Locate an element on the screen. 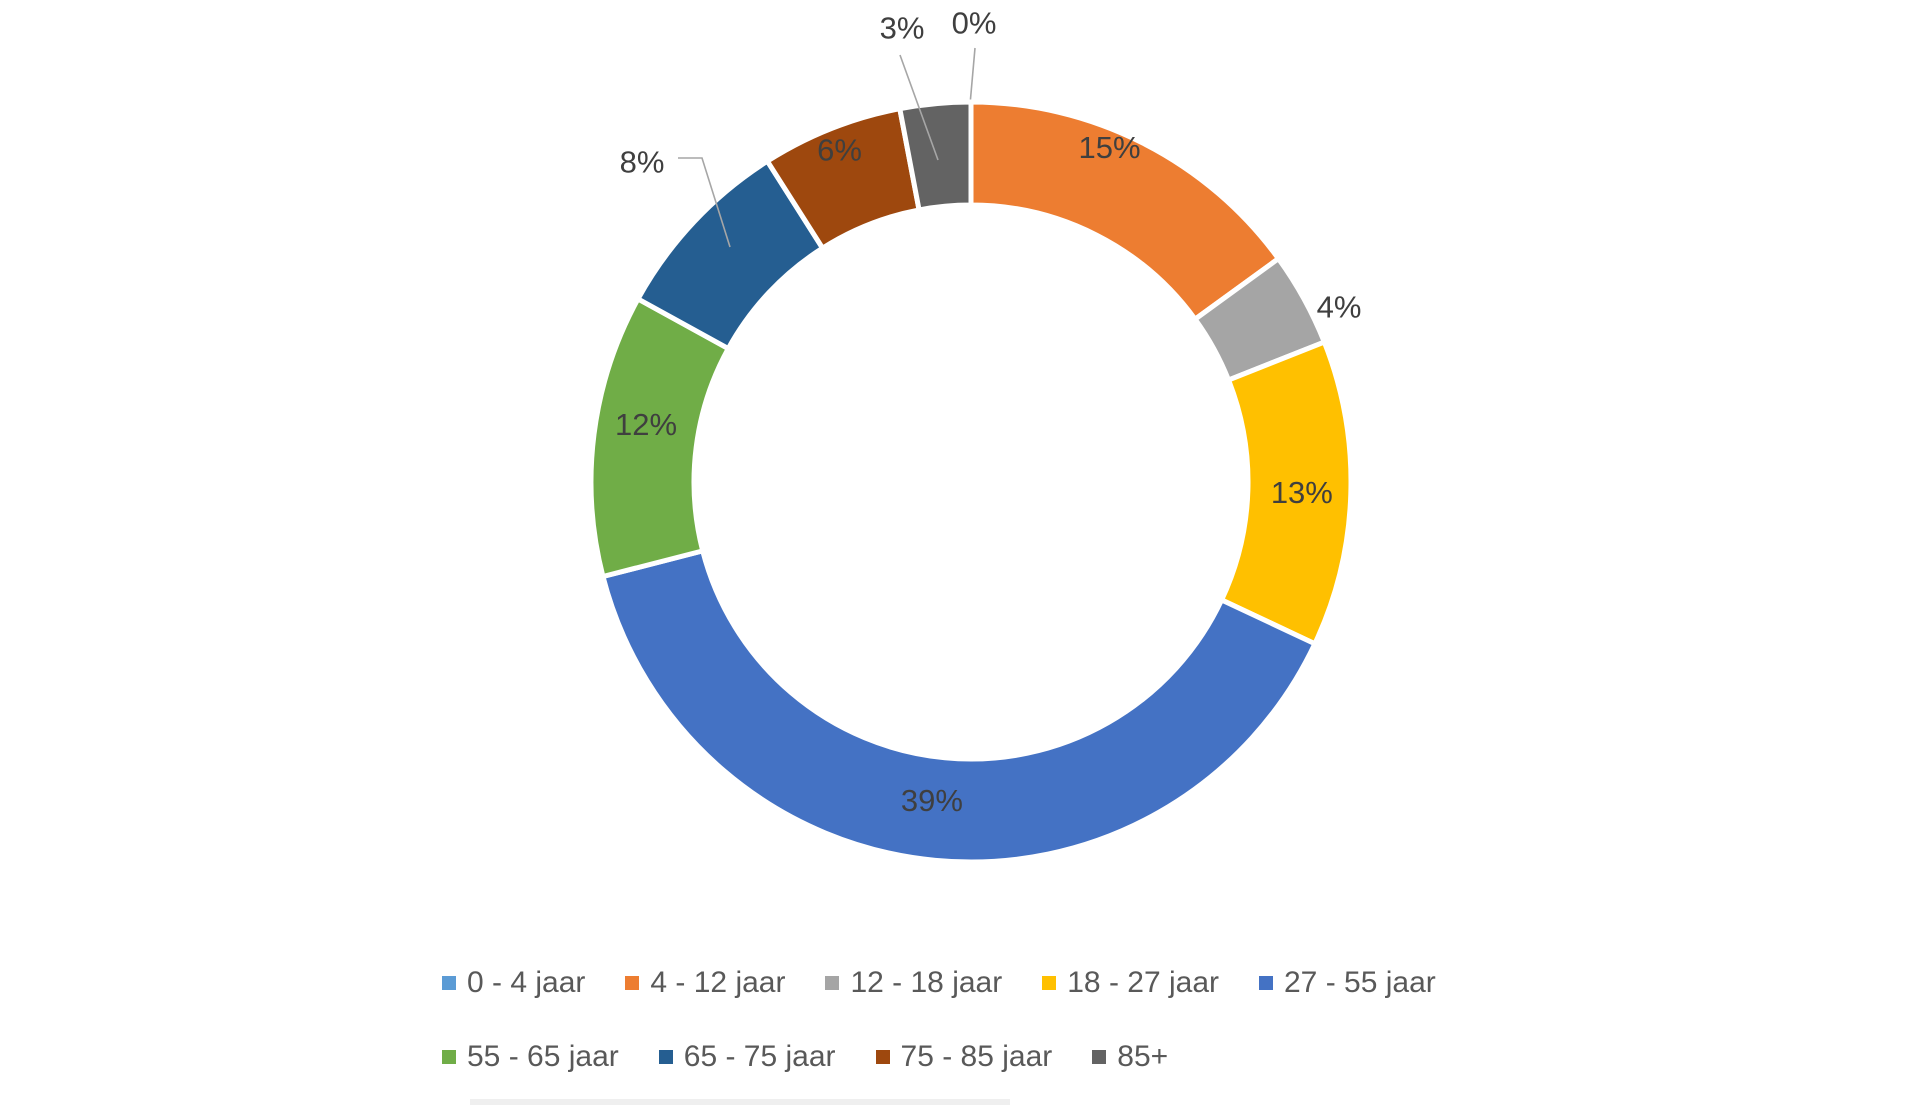 The height and width of the screenshot is (1105, 1920). slice-27-55jaar is located at coordinates (959, 706).